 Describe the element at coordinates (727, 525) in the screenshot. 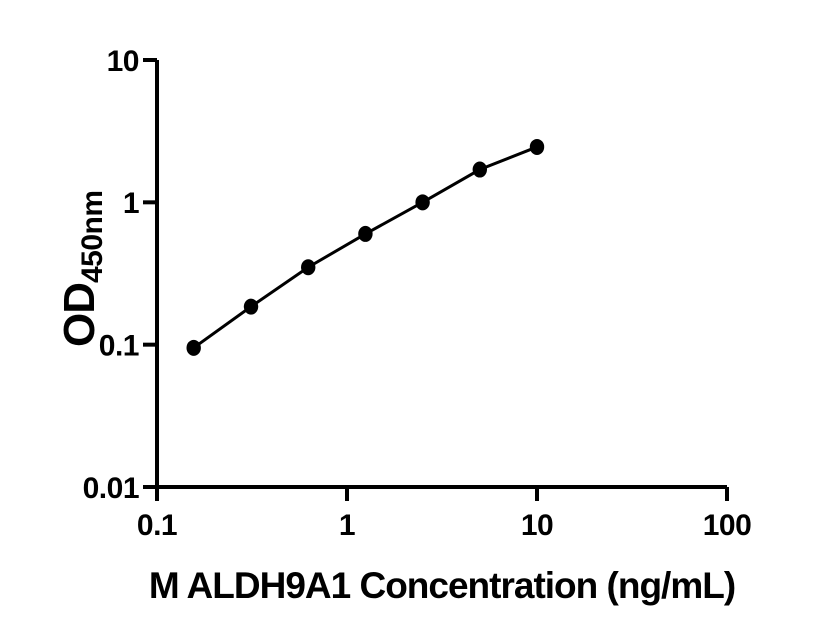

I see `x-axis-tick-label: 100` at that location.